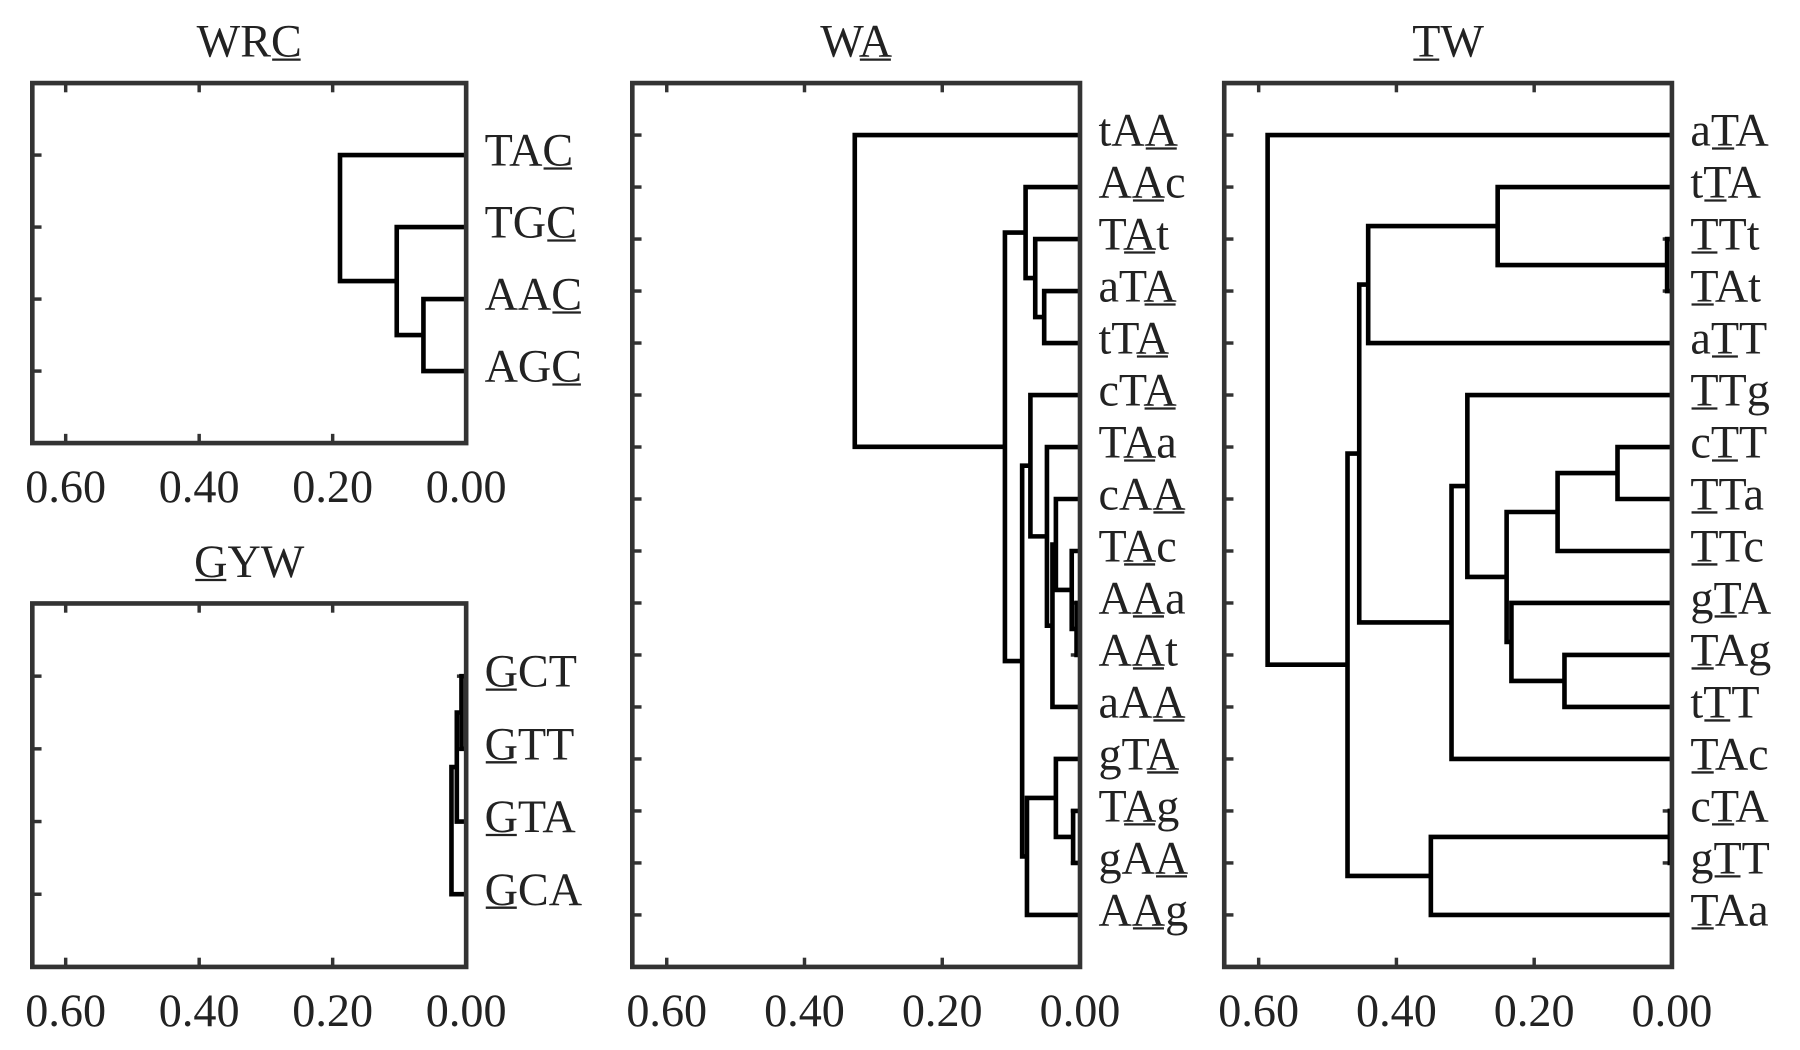  Describe the element at coordinates (1141, 182) in the screenshot. I see `leaf-label: AAc` at that location.